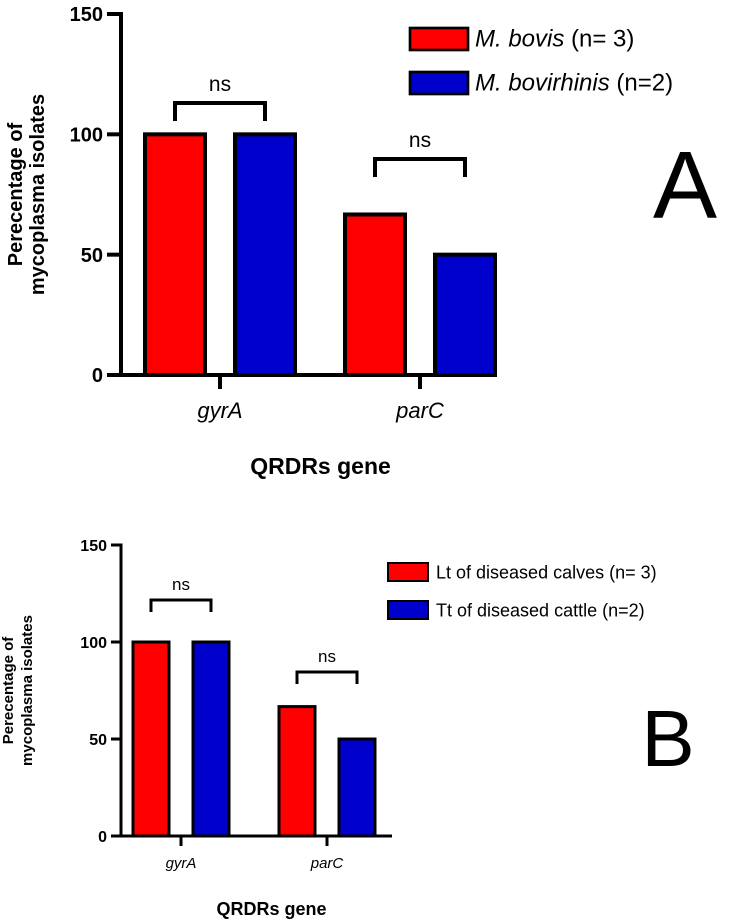 This screenshot has height=922, width=732. Describe the element at coordinates (542, 83) in the screenshot. I see `legend-series-name: M. bovirhinis` at that location.